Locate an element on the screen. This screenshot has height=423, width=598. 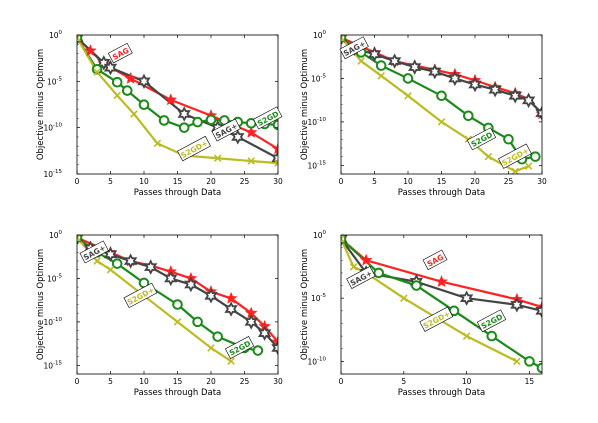
plot-frame is located at coordinates (441, 304).